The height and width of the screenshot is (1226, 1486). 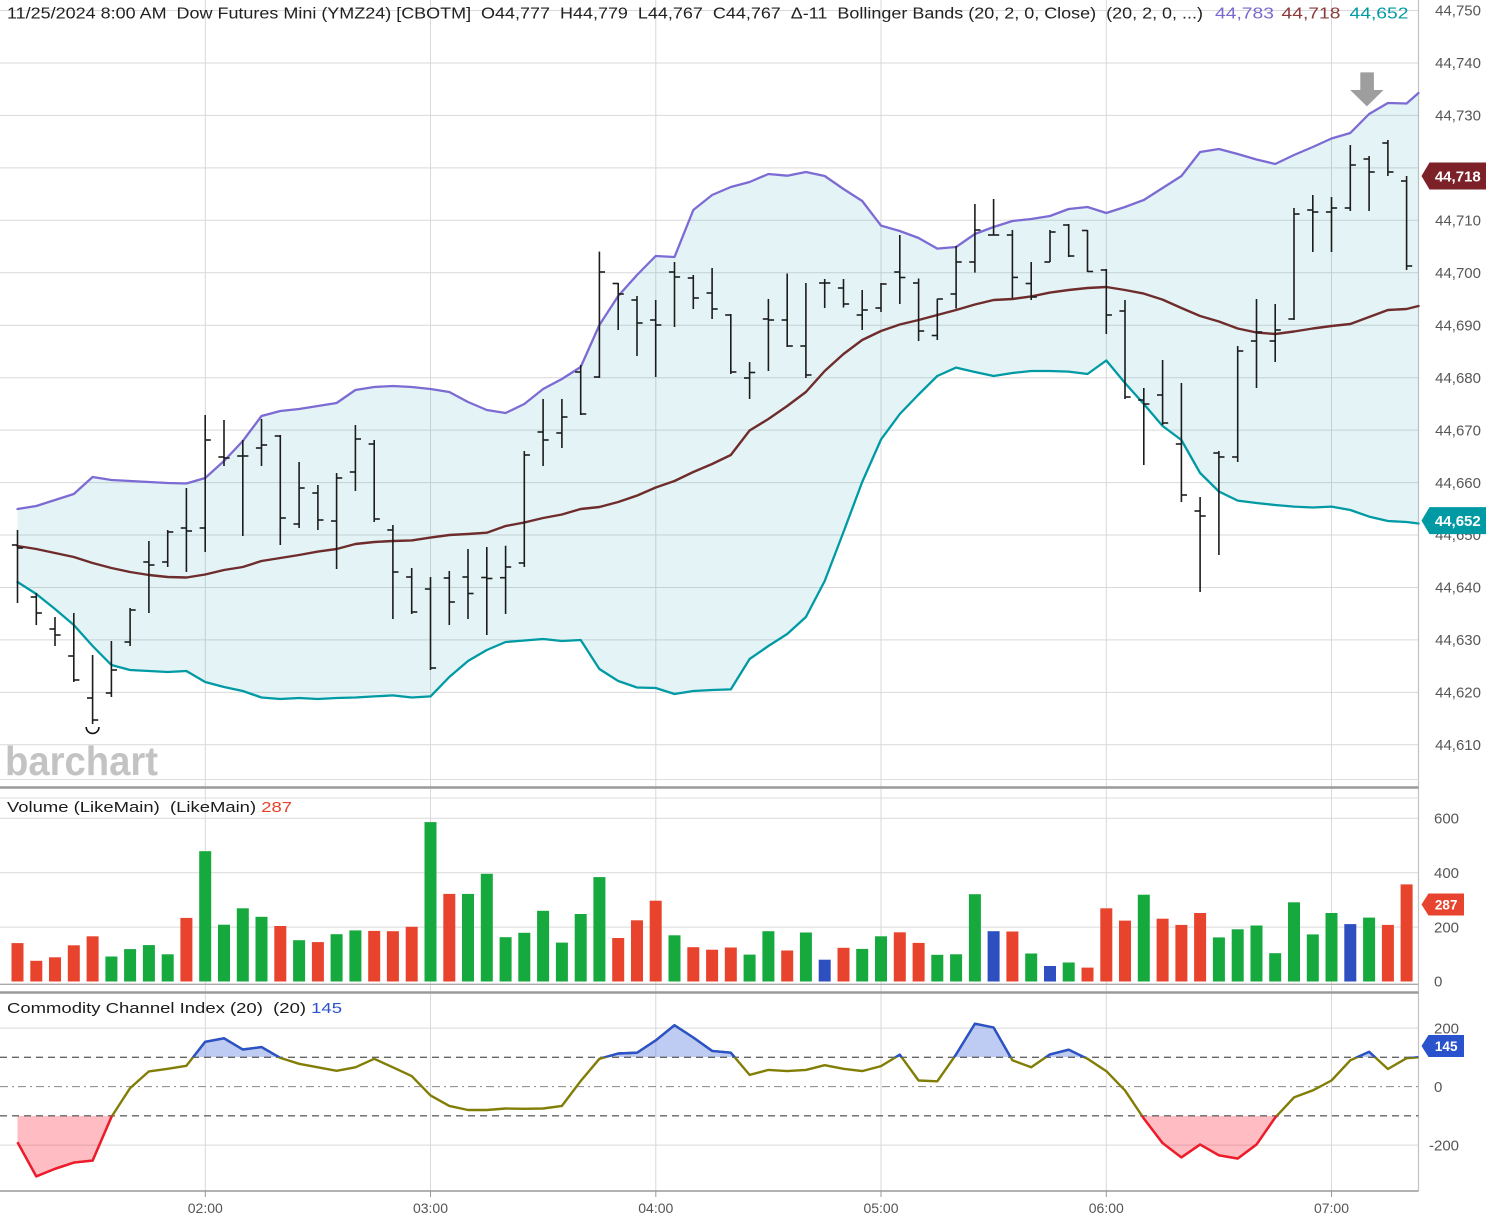 I want to click on svg-text: barchart, so click(x=81, y=761).